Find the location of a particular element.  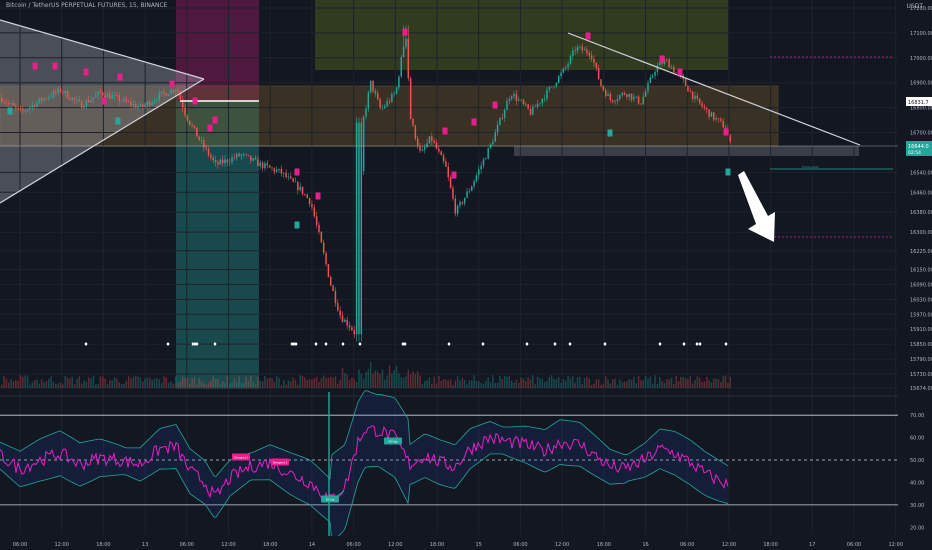

time-tick-label: 13 is located at coordinates (145, 545).